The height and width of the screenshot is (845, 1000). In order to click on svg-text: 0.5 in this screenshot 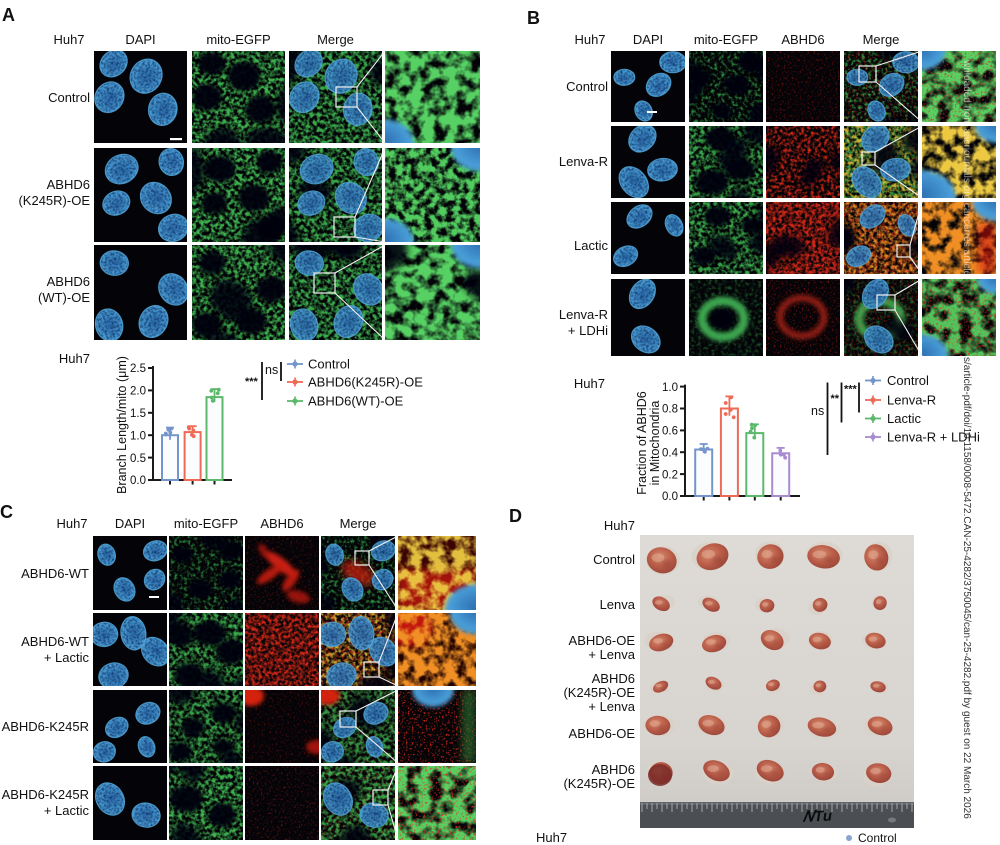, I will do `click(138, 459)`.